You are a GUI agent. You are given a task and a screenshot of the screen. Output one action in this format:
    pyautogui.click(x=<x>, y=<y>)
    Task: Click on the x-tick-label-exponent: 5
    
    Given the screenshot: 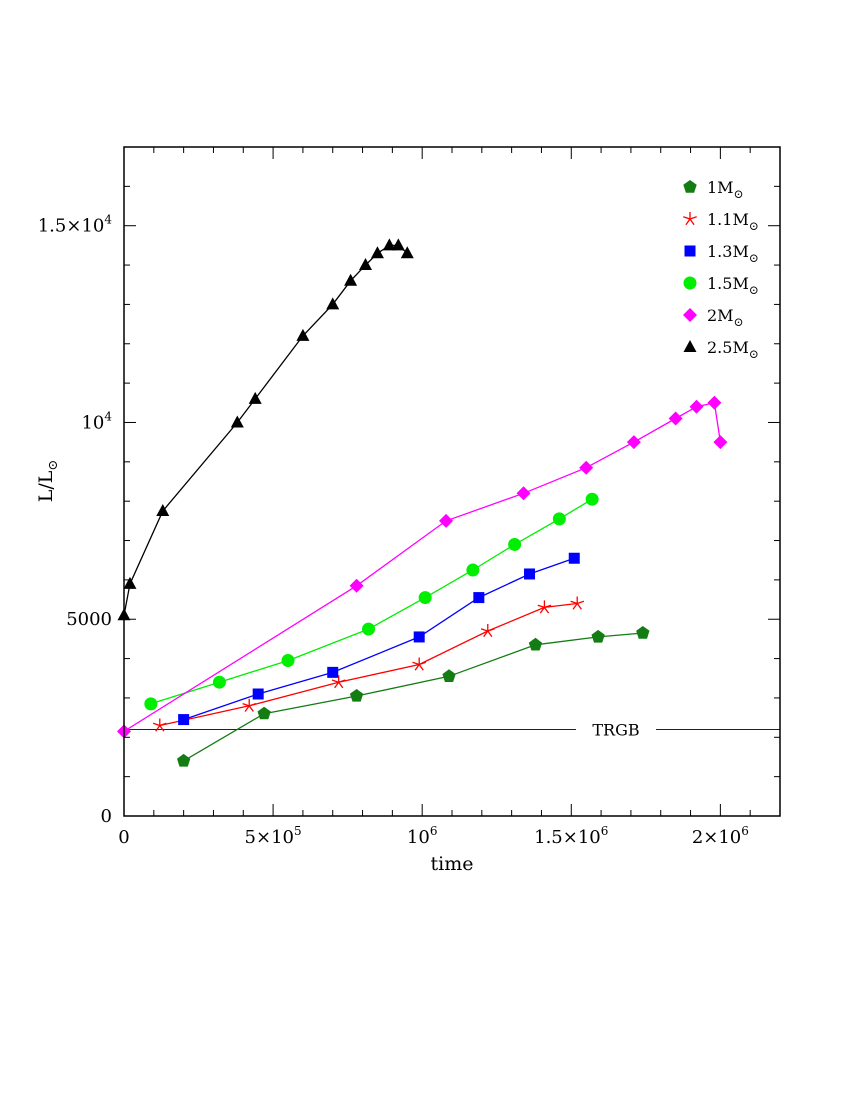 What is the action you would take?
    pyautogui.click(x=298, y=831)
    